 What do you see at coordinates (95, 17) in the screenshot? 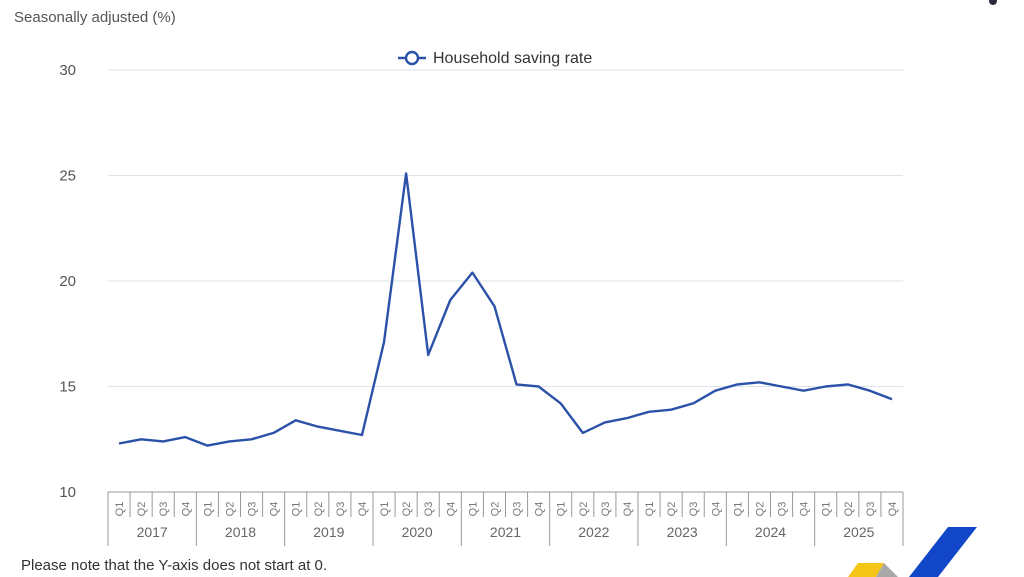
I see `y-axis-title: Seasonally adjusted (%)` at bounding box center [95, 17].